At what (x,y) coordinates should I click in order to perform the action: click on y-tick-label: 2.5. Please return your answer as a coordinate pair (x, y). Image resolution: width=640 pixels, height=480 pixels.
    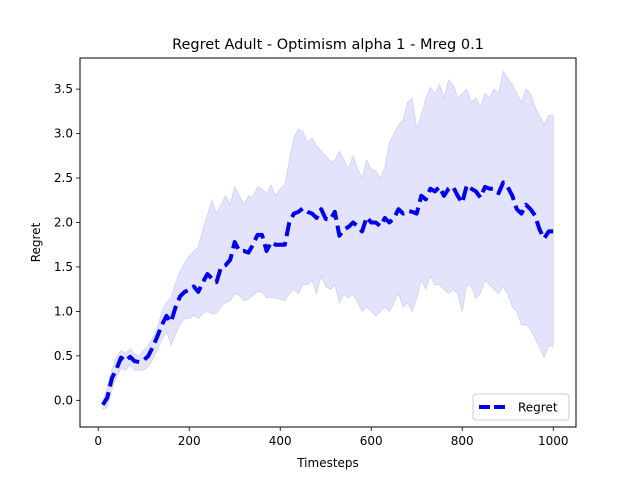
    Looking at the image, I should click on (63, 178).